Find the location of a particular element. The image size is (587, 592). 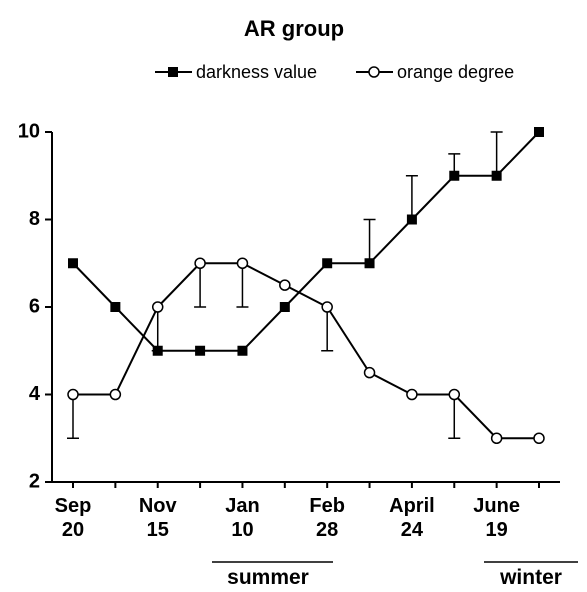

x-tick-label: Sep 20 is located at coordinates (73, 518).